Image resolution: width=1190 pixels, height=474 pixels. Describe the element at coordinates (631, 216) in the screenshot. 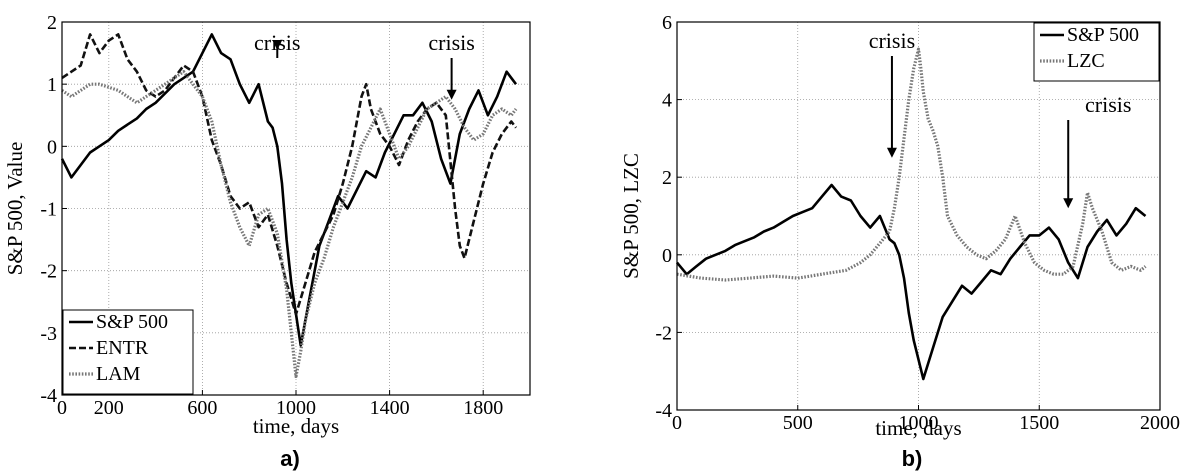

I see `y-axis-label: S&P 500, LZC` at that location.